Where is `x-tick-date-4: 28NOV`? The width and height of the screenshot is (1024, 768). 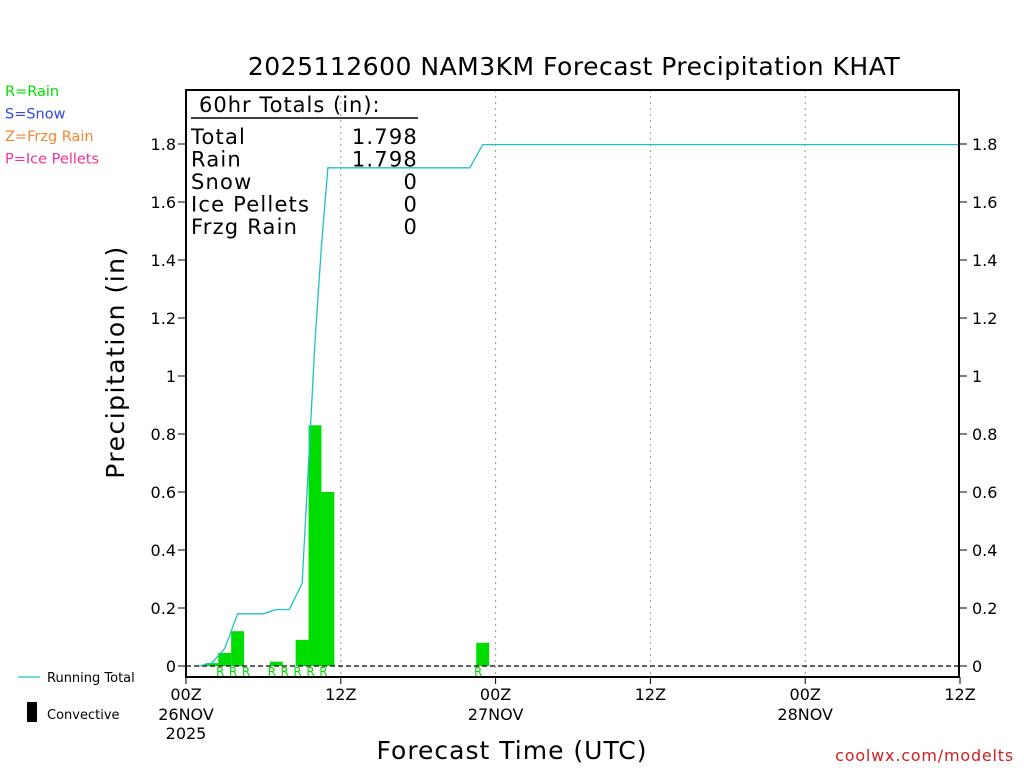 x-tick-date-4: 28NOV is located at coordinates (805, 714).